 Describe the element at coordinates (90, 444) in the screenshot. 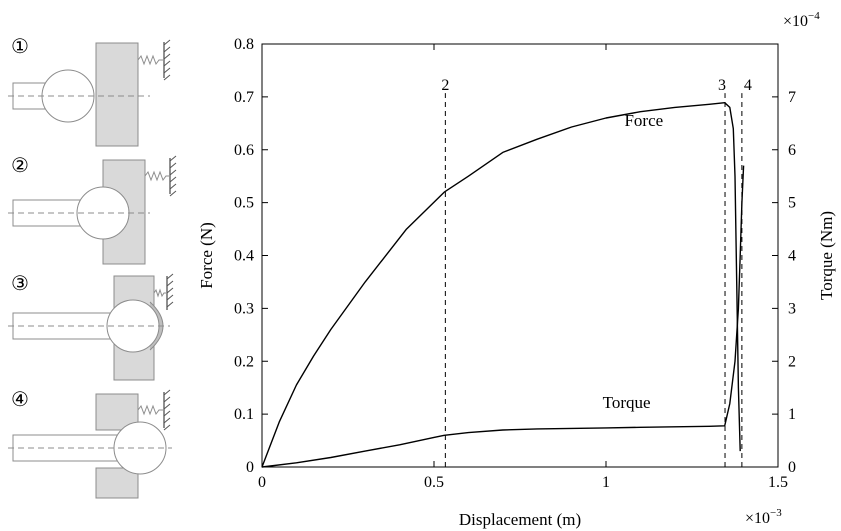

I see `stage-4-schematic: ④` at that location.